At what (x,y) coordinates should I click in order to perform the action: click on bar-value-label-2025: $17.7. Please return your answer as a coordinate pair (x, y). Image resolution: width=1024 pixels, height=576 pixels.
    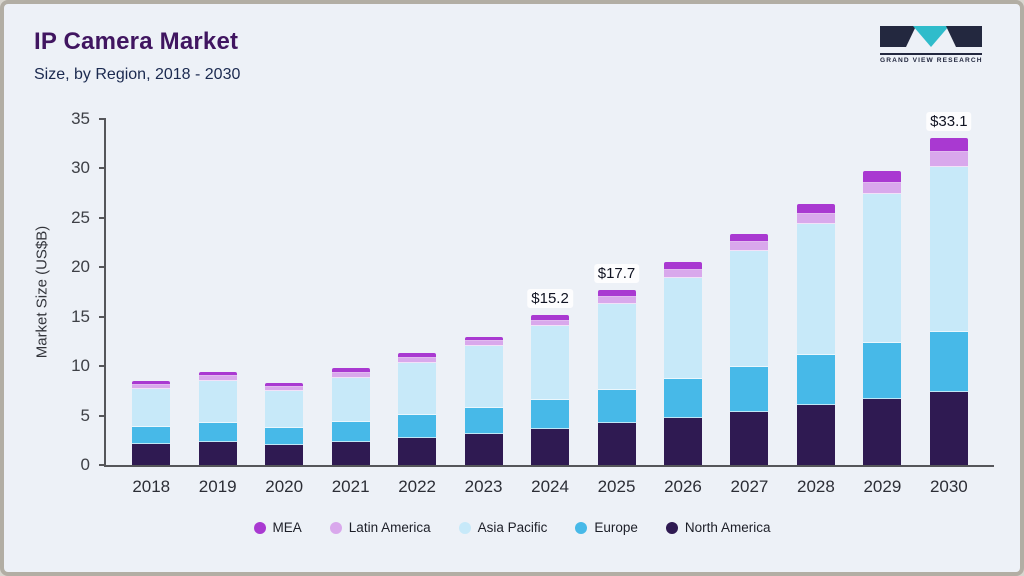
    Looking at the image, I should click on (616, 274).